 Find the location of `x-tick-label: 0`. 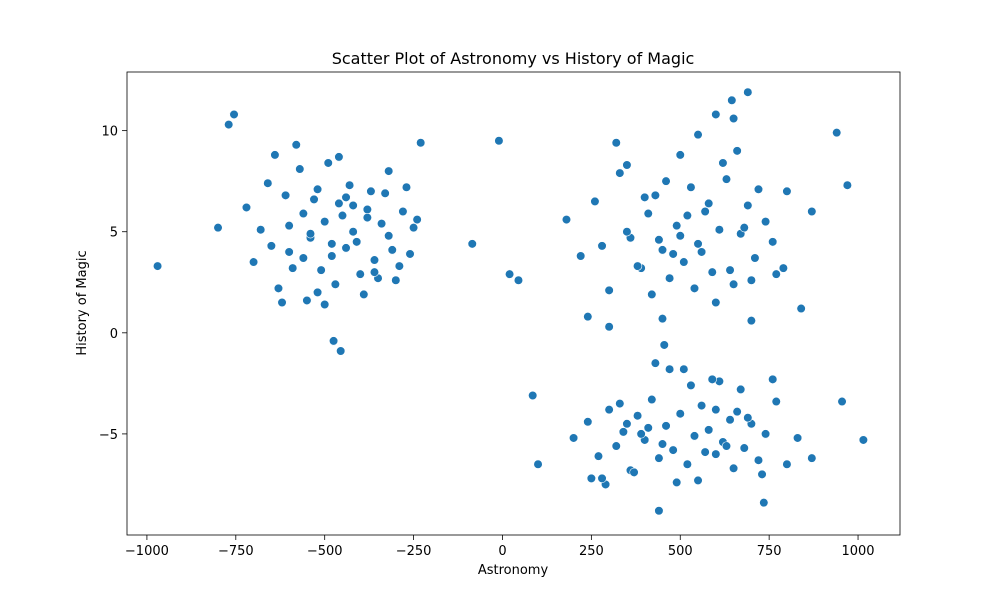

x-tick-label: 0 is located at coordinates (502, 551).